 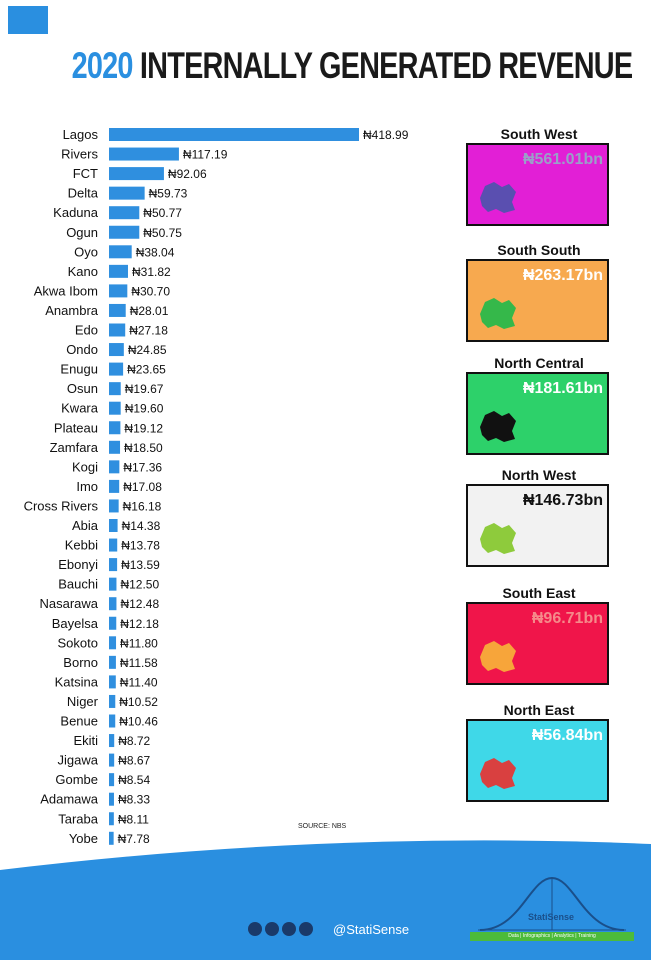 What do you see at coordinates (139, 643) in the screenshot?
I see `value-label: ₦11.80` at bounding box center [139, 643].